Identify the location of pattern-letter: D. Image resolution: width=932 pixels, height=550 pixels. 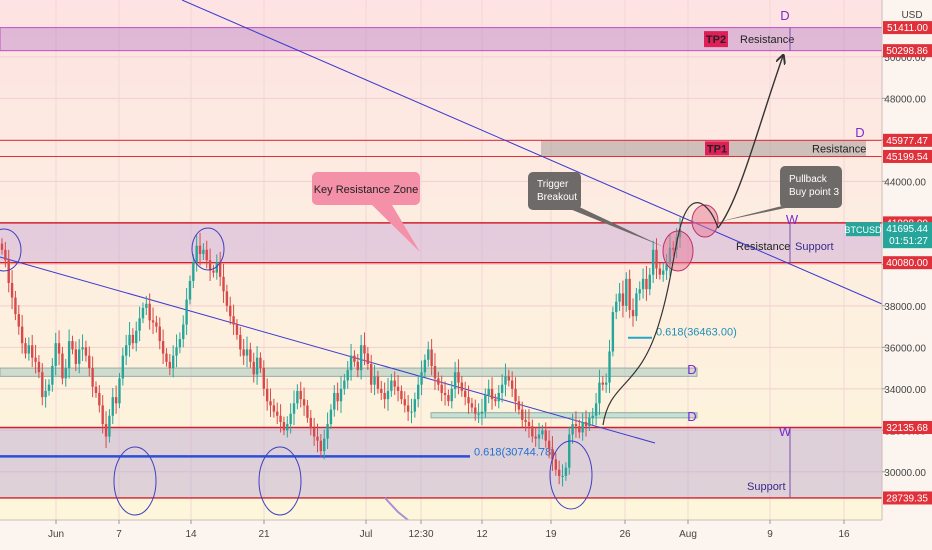
(859, 132).